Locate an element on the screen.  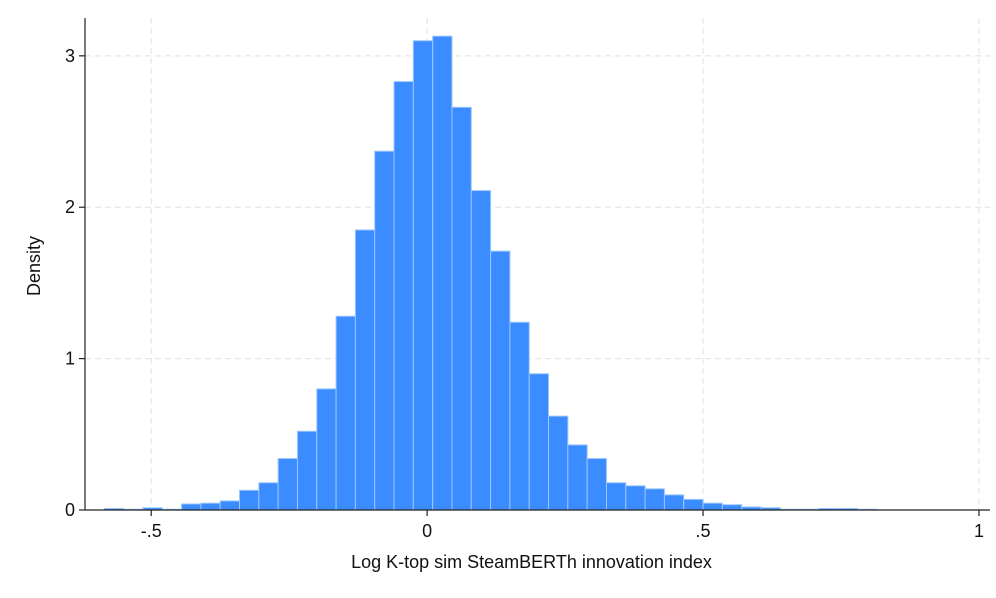
y-axis-title: Density is located at coordinates (34, 266).